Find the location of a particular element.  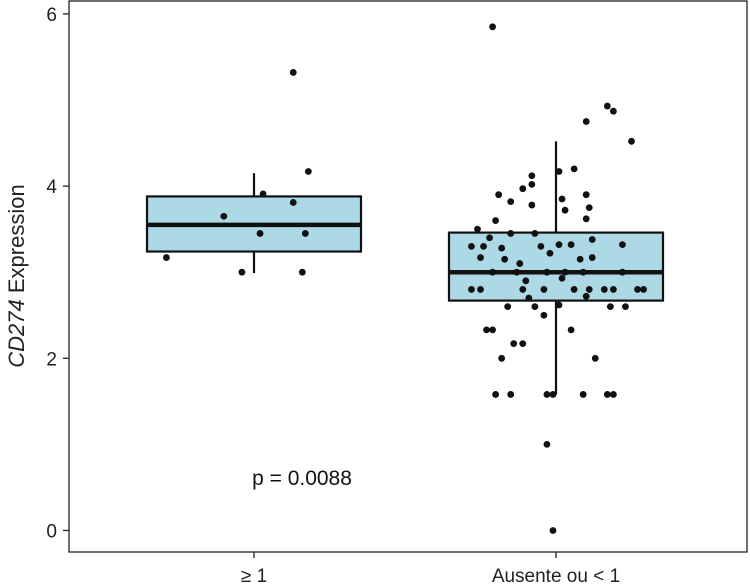

x-tick-label: Ausente ou < 1 is located at coordinates (556, 576).